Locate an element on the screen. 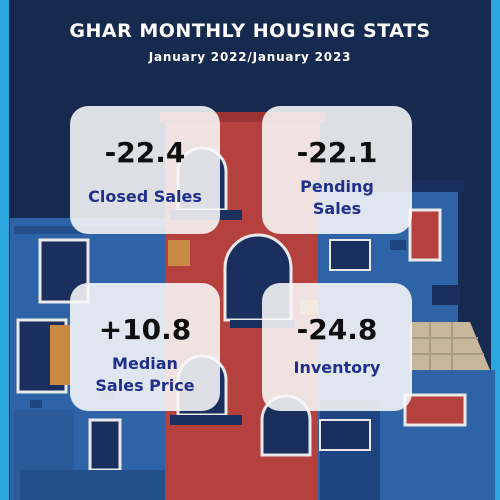 The image size is (500, 500). median-sales-price-value: +10.8 is located at coordinates (145, 329).